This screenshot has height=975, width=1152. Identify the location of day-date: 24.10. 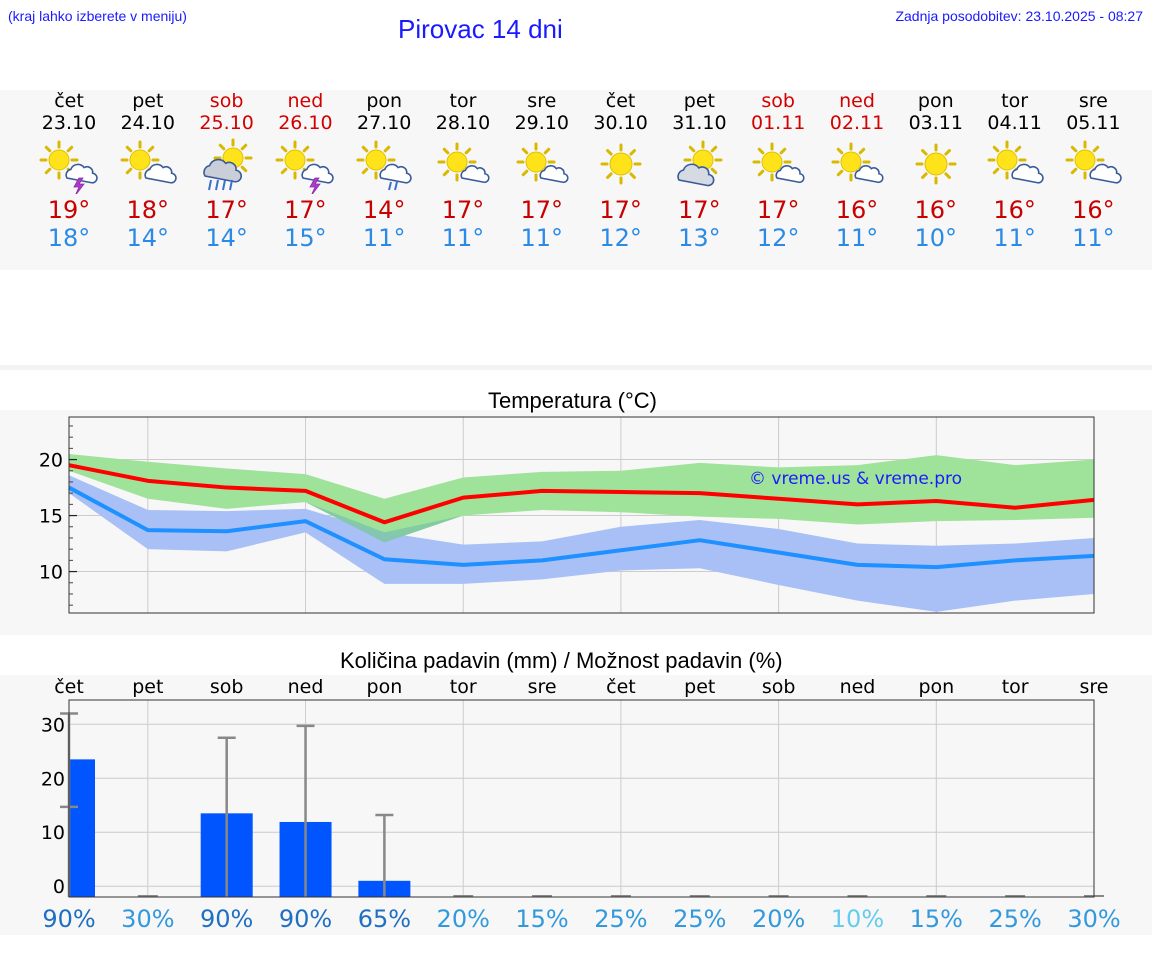
(147, 123).